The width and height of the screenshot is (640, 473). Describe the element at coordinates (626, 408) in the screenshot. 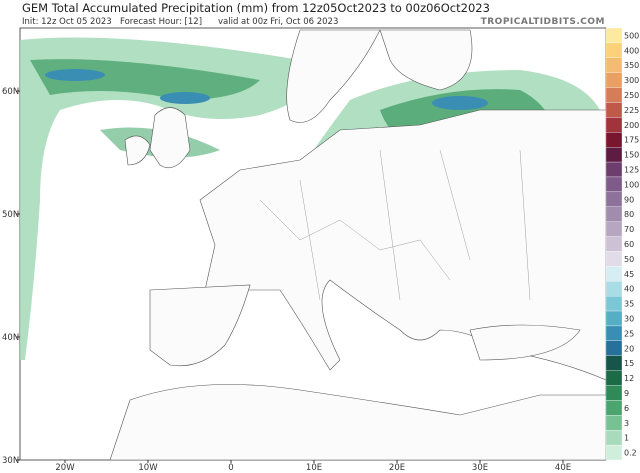

I see `colorbar-label: 6` at that location.